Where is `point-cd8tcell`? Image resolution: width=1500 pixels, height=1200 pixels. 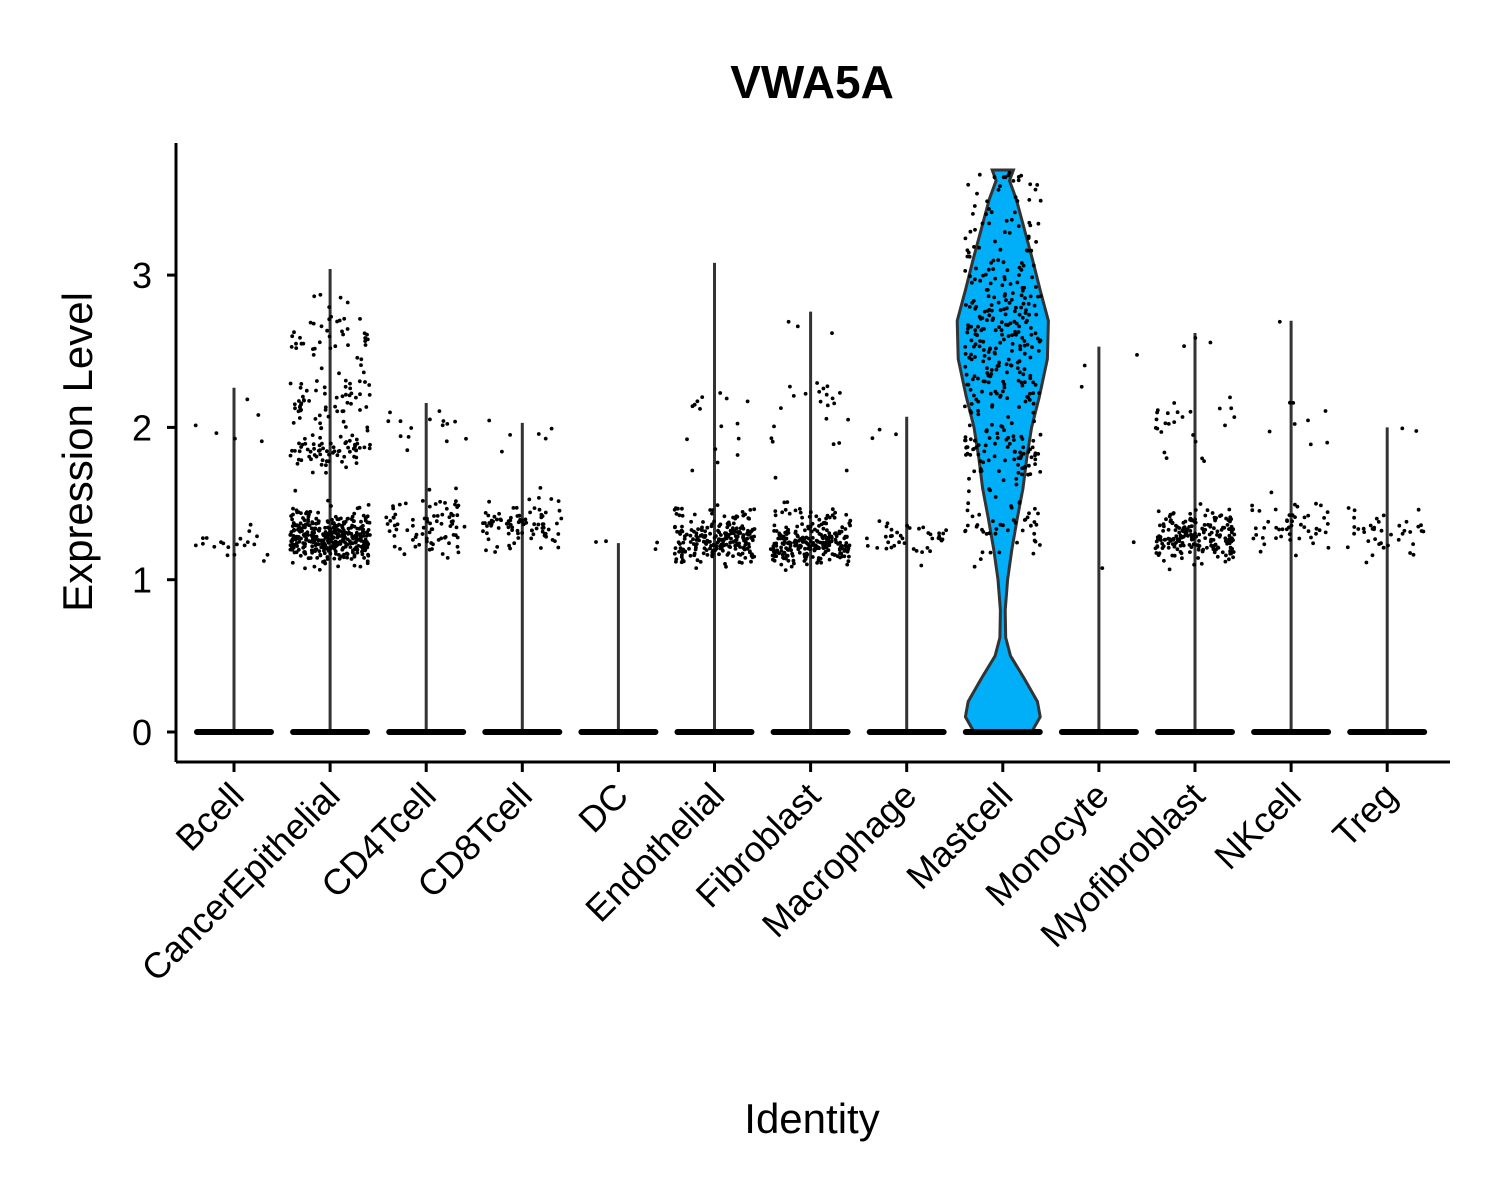 point-cd8tcell is located at coordinates (489, 420).